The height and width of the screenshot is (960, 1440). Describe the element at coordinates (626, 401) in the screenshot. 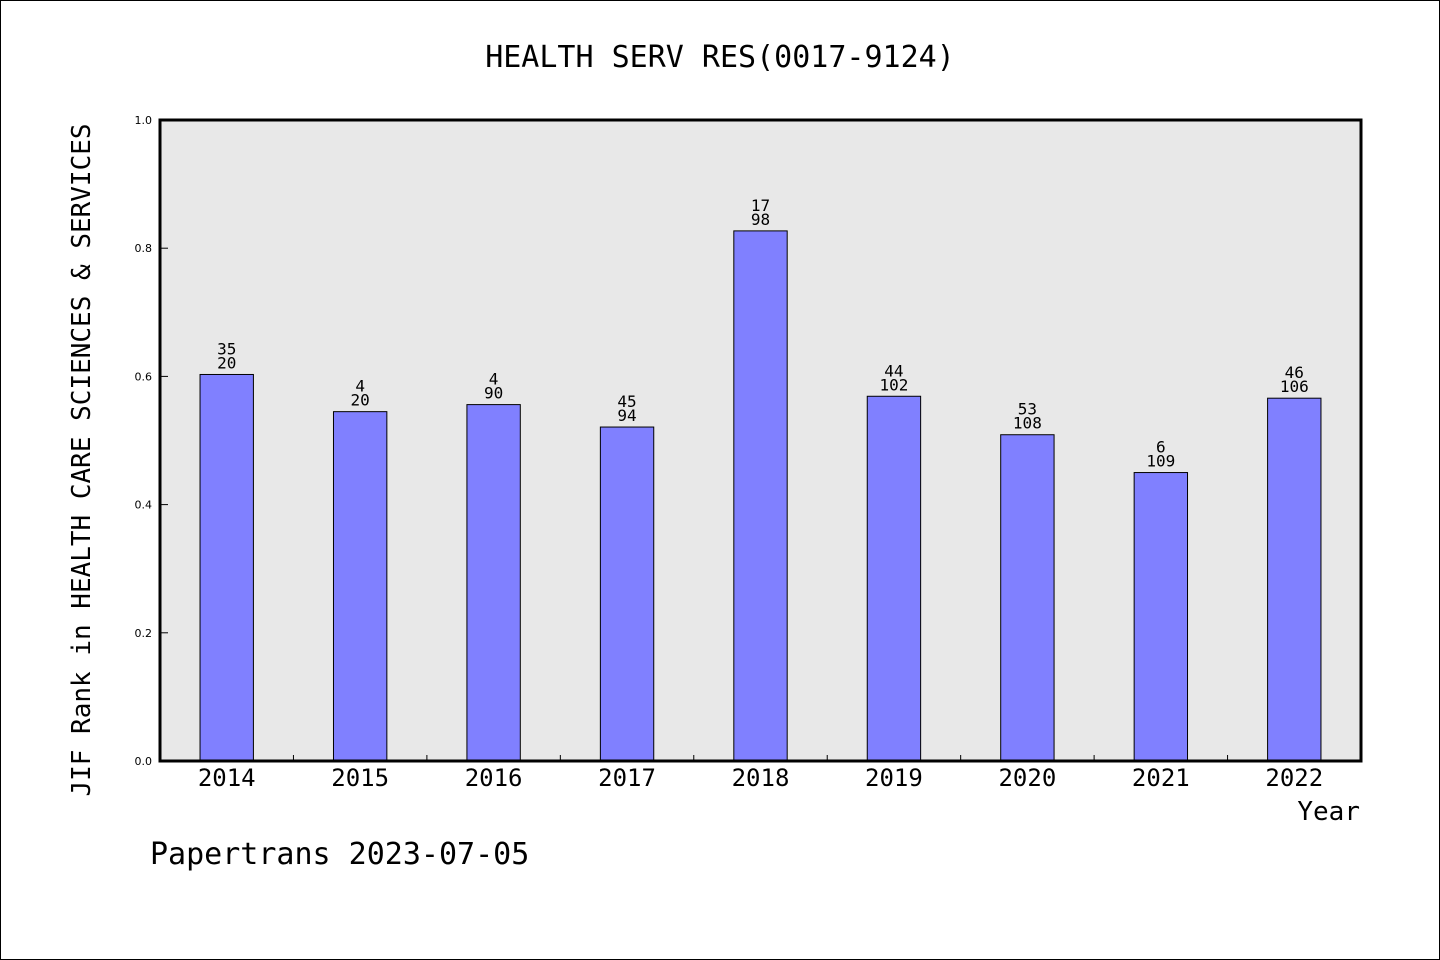

I see `bar-rank-label: 45` at that location.